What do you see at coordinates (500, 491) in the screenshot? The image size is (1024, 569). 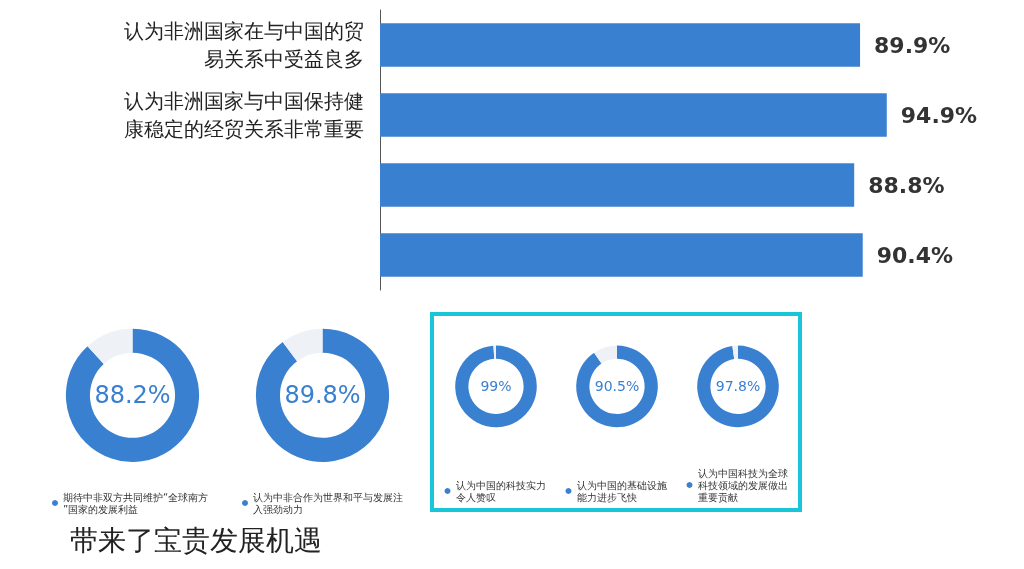 I see `legend-label: 认为中国的科技实力令人赞叹` at bounding box center [500, 491].